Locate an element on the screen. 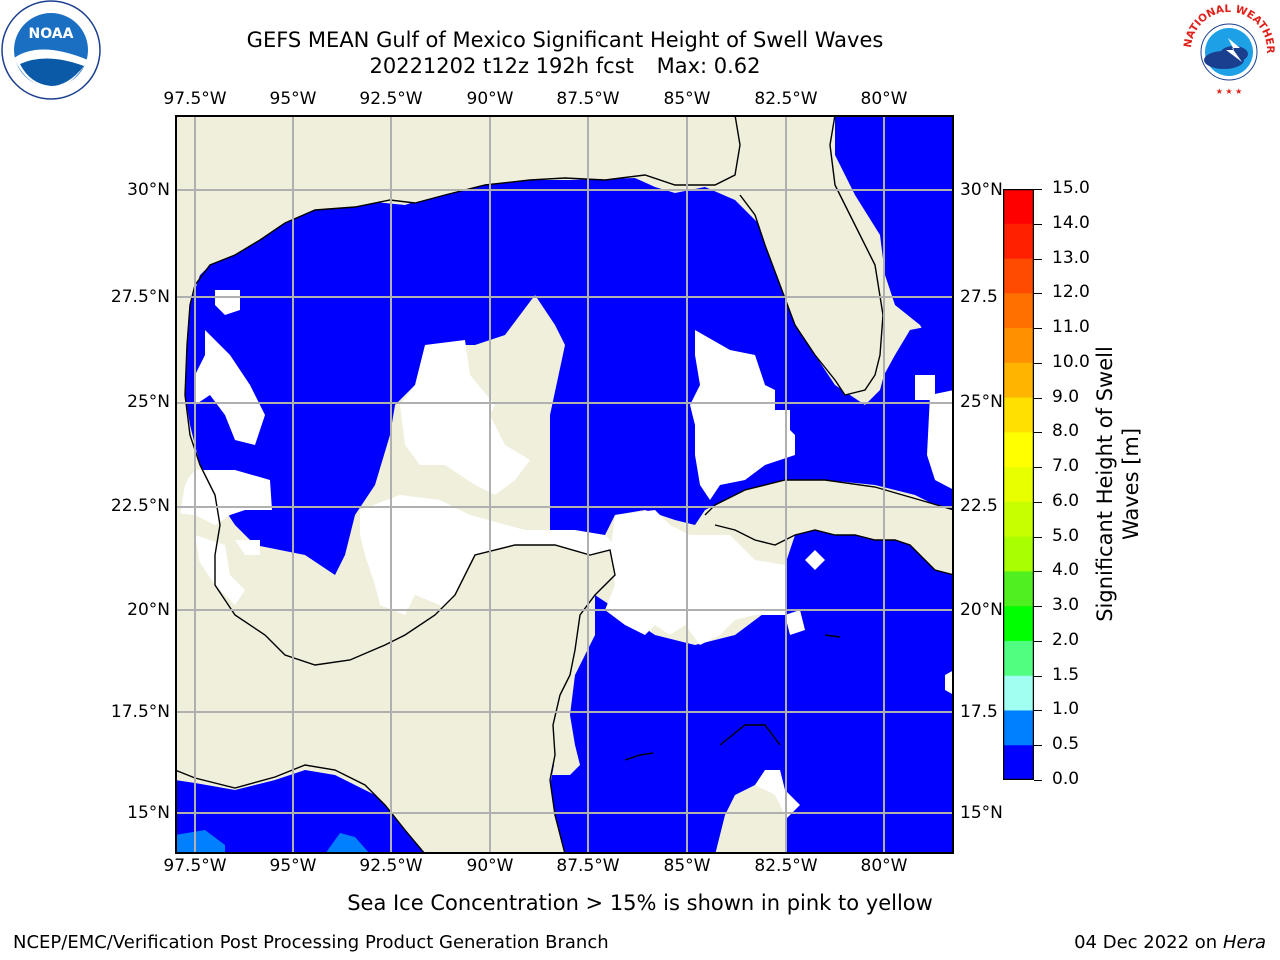 The image size is (1280, 960). lat-tick-left: 22.5°N is located at coordinates (140, 506).